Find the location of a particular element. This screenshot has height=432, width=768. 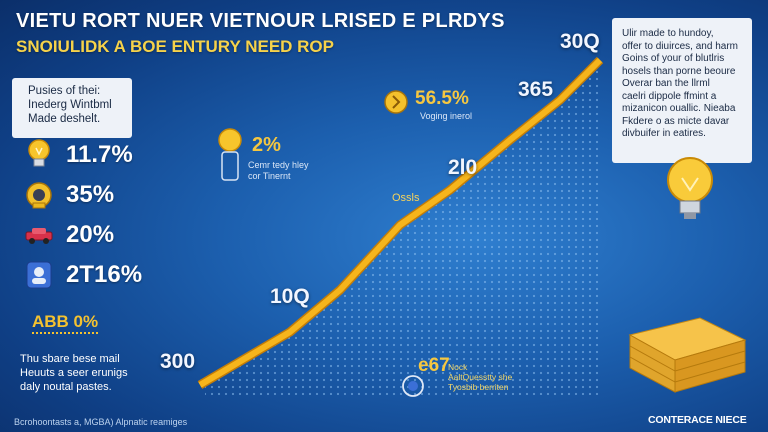

right-info-line: mizanicon ouallic. Nieaba is located at coordinates (679, 108).